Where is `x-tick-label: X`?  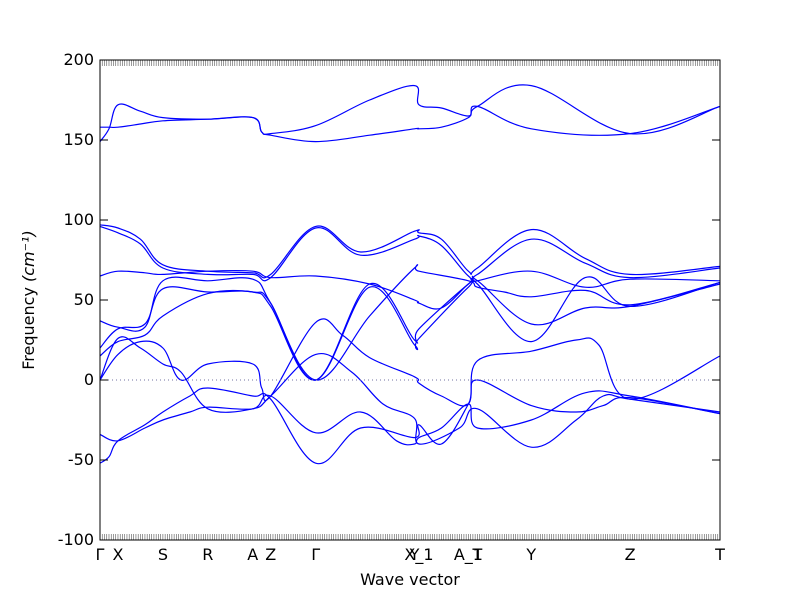
x-tick-label: X is located at coordinates (117, 554).